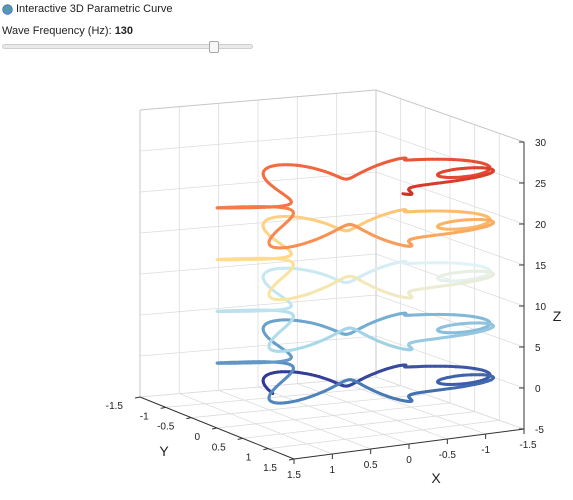 The width and height of the screenshot is (573, 500). I want to click on x-tick-label: -1.5, so click(528, 445).